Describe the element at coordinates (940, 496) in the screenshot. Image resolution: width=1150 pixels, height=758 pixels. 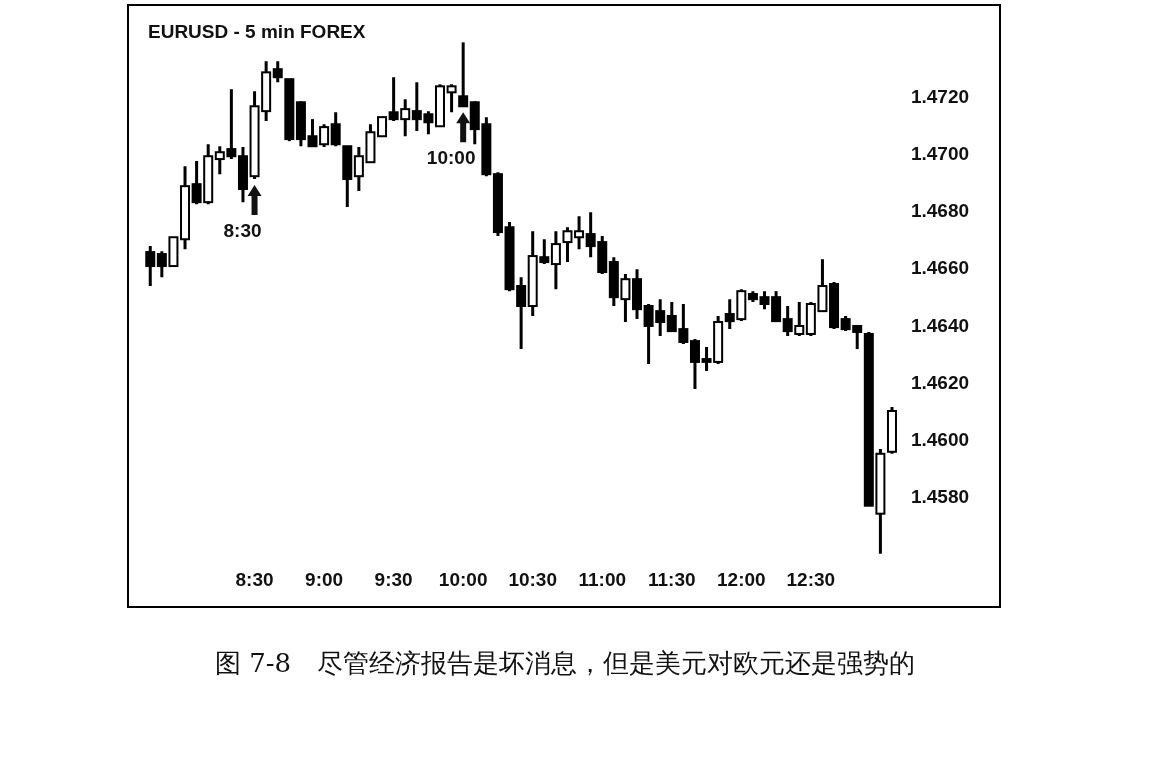
I see `y-tick-label: 1.4580` at that location.